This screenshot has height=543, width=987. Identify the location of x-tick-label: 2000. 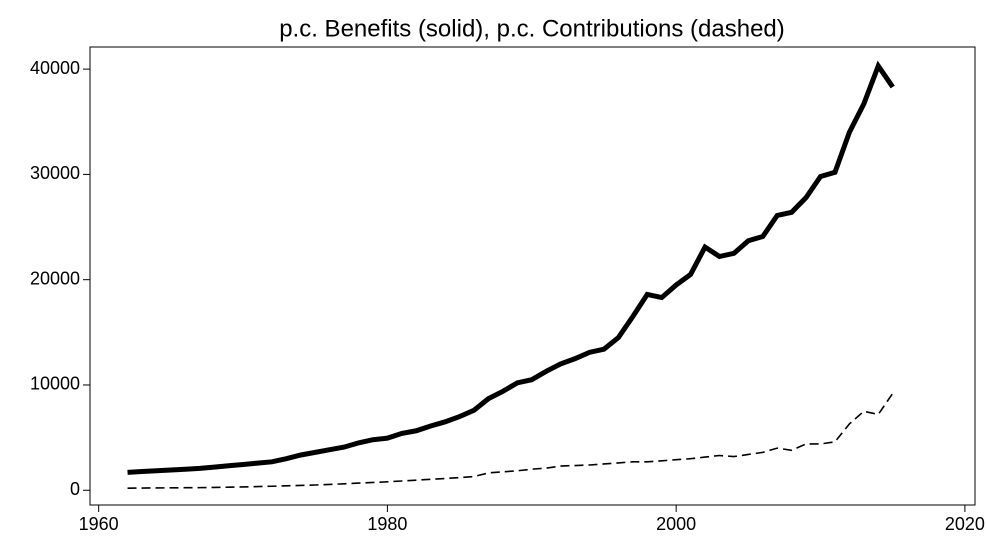
(676, 524).